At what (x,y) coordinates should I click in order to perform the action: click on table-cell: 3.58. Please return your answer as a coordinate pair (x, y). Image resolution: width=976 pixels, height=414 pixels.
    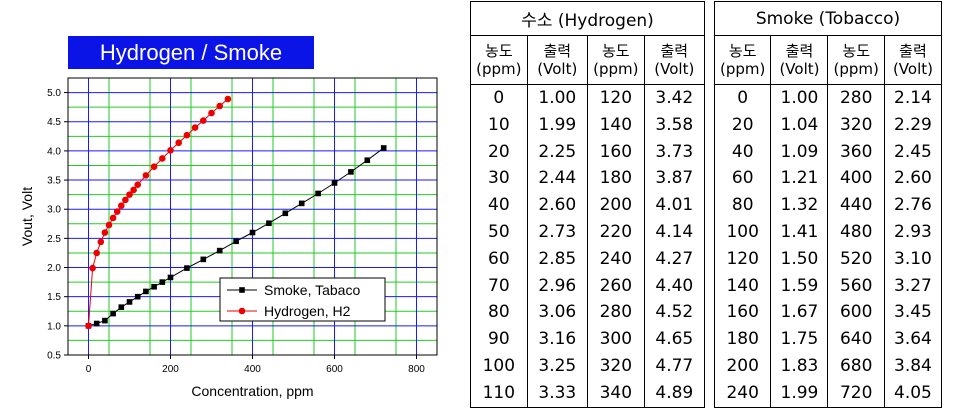
    Looking at the image, I should click on (674, 124).